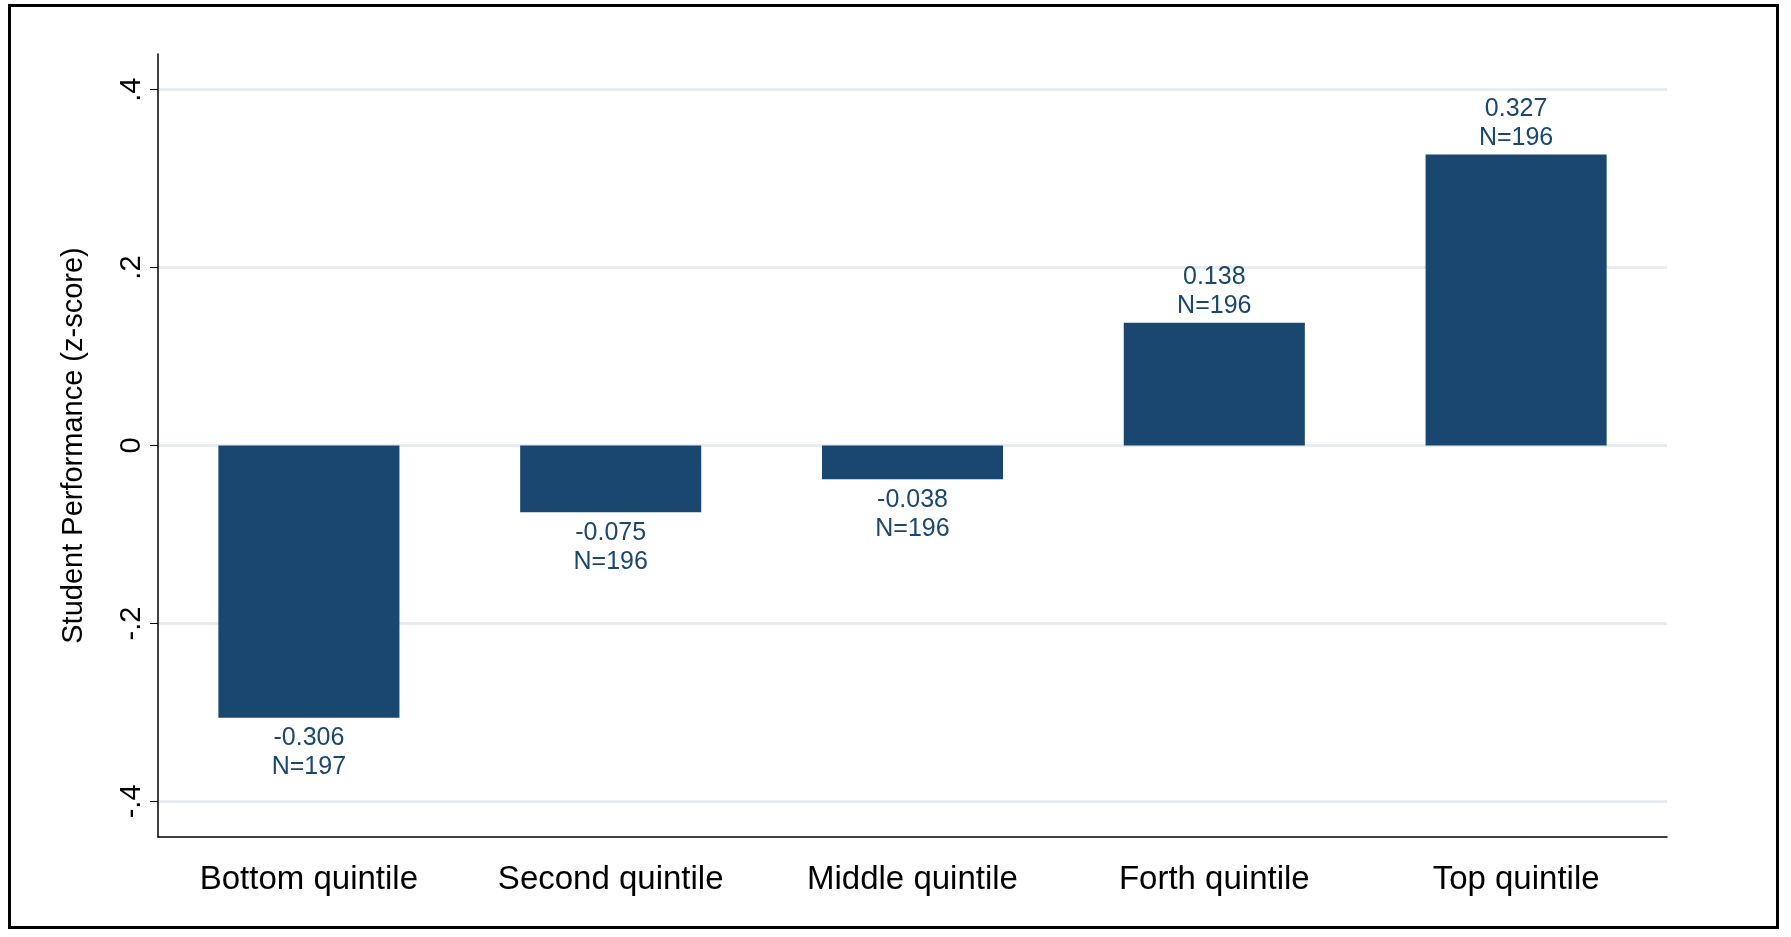 The height and width of the screenshot is (937, 1791). Describe the element at coordinates (1214, 290) in the screenshot. I see `data-label: 0.138 N=196` at that location.